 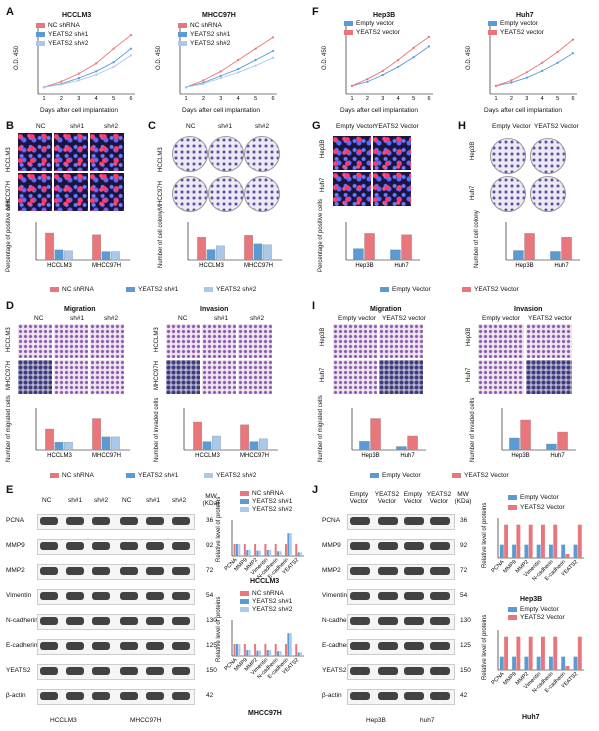 What do you see at coordinates (469, 374) in the screenshot?
I see `row-label: Huh7` at bounding box center [469, 374].